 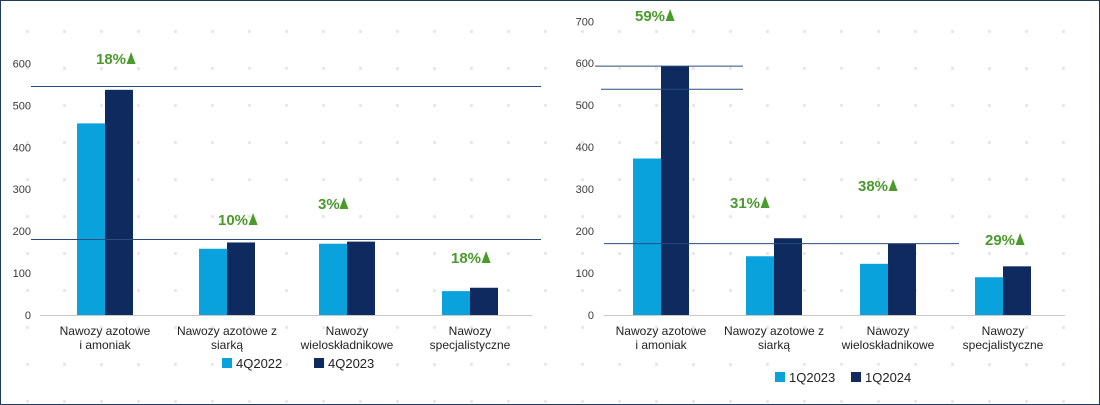 What do you see at coordinates (1000, 240) in the screenshot?
I see `change-annotation: 29%` at bounding box center [1000, 240].